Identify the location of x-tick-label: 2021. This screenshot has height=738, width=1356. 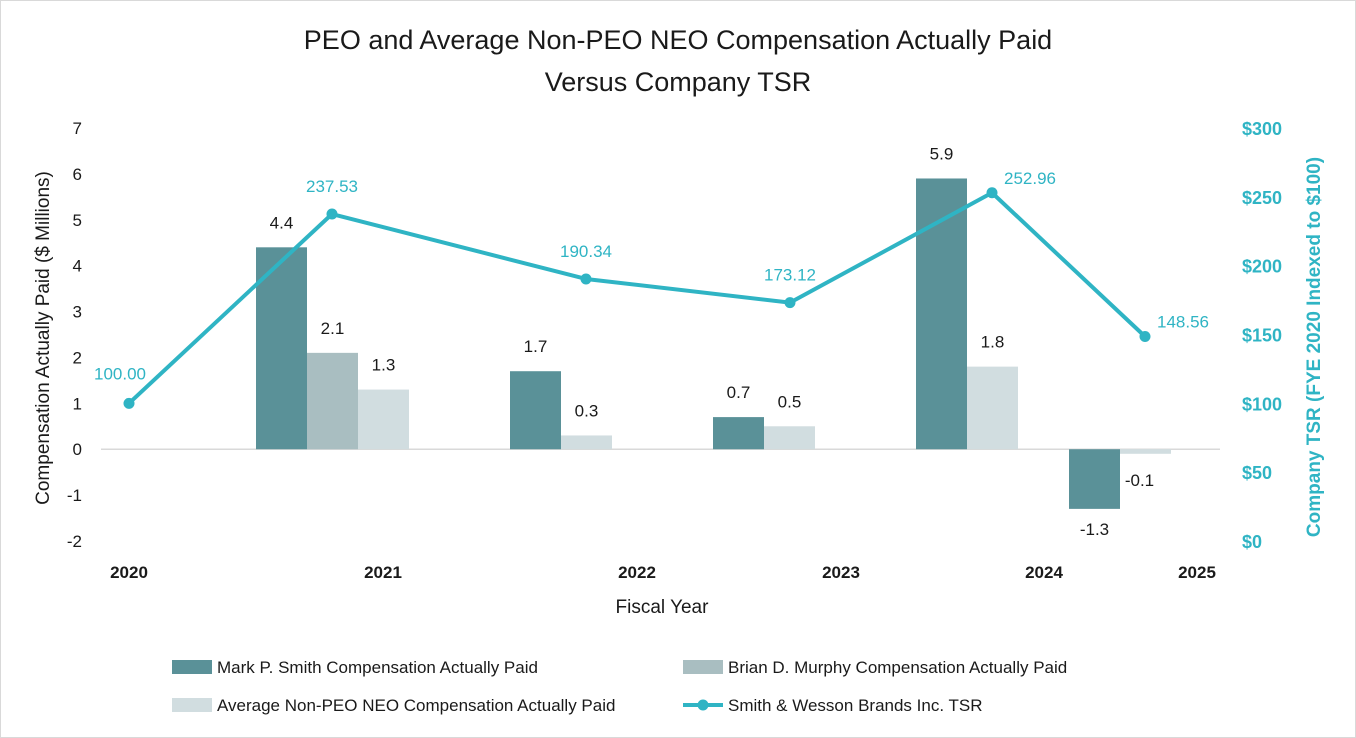
(383, 572).